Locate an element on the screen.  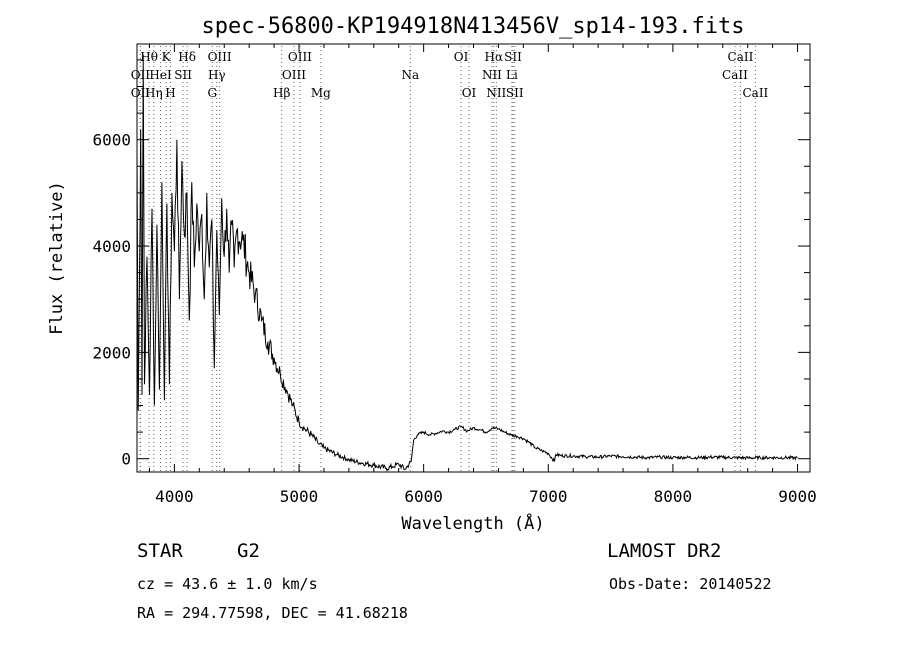
spectral-line-label: H is located at coordinates (170, 93).